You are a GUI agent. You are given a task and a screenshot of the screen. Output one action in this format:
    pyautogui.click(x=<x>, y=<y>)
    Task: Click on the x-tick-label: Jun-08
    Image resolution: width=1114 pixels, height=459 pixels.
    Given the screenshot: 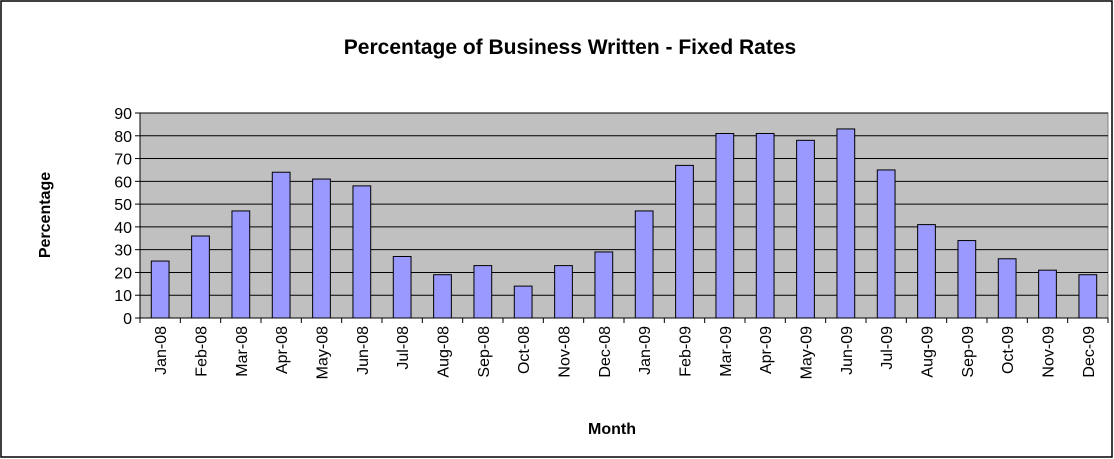 What is the action you would take?
    pyautogui.click(x=363, y=350)
    